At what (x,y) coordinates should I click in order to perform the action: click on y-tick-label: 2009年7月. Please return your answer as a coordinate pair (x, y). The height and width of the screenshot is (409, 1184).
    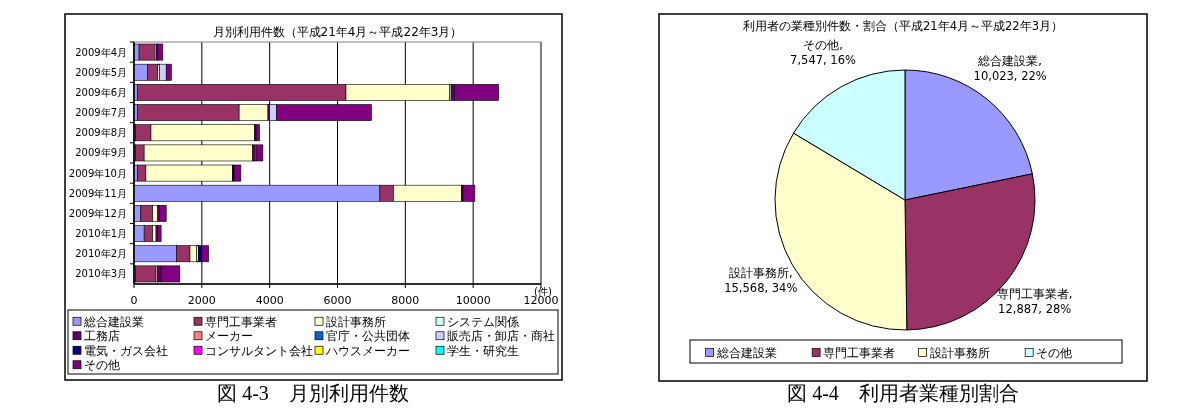
    Looking at the image, I should click on (101, 113).